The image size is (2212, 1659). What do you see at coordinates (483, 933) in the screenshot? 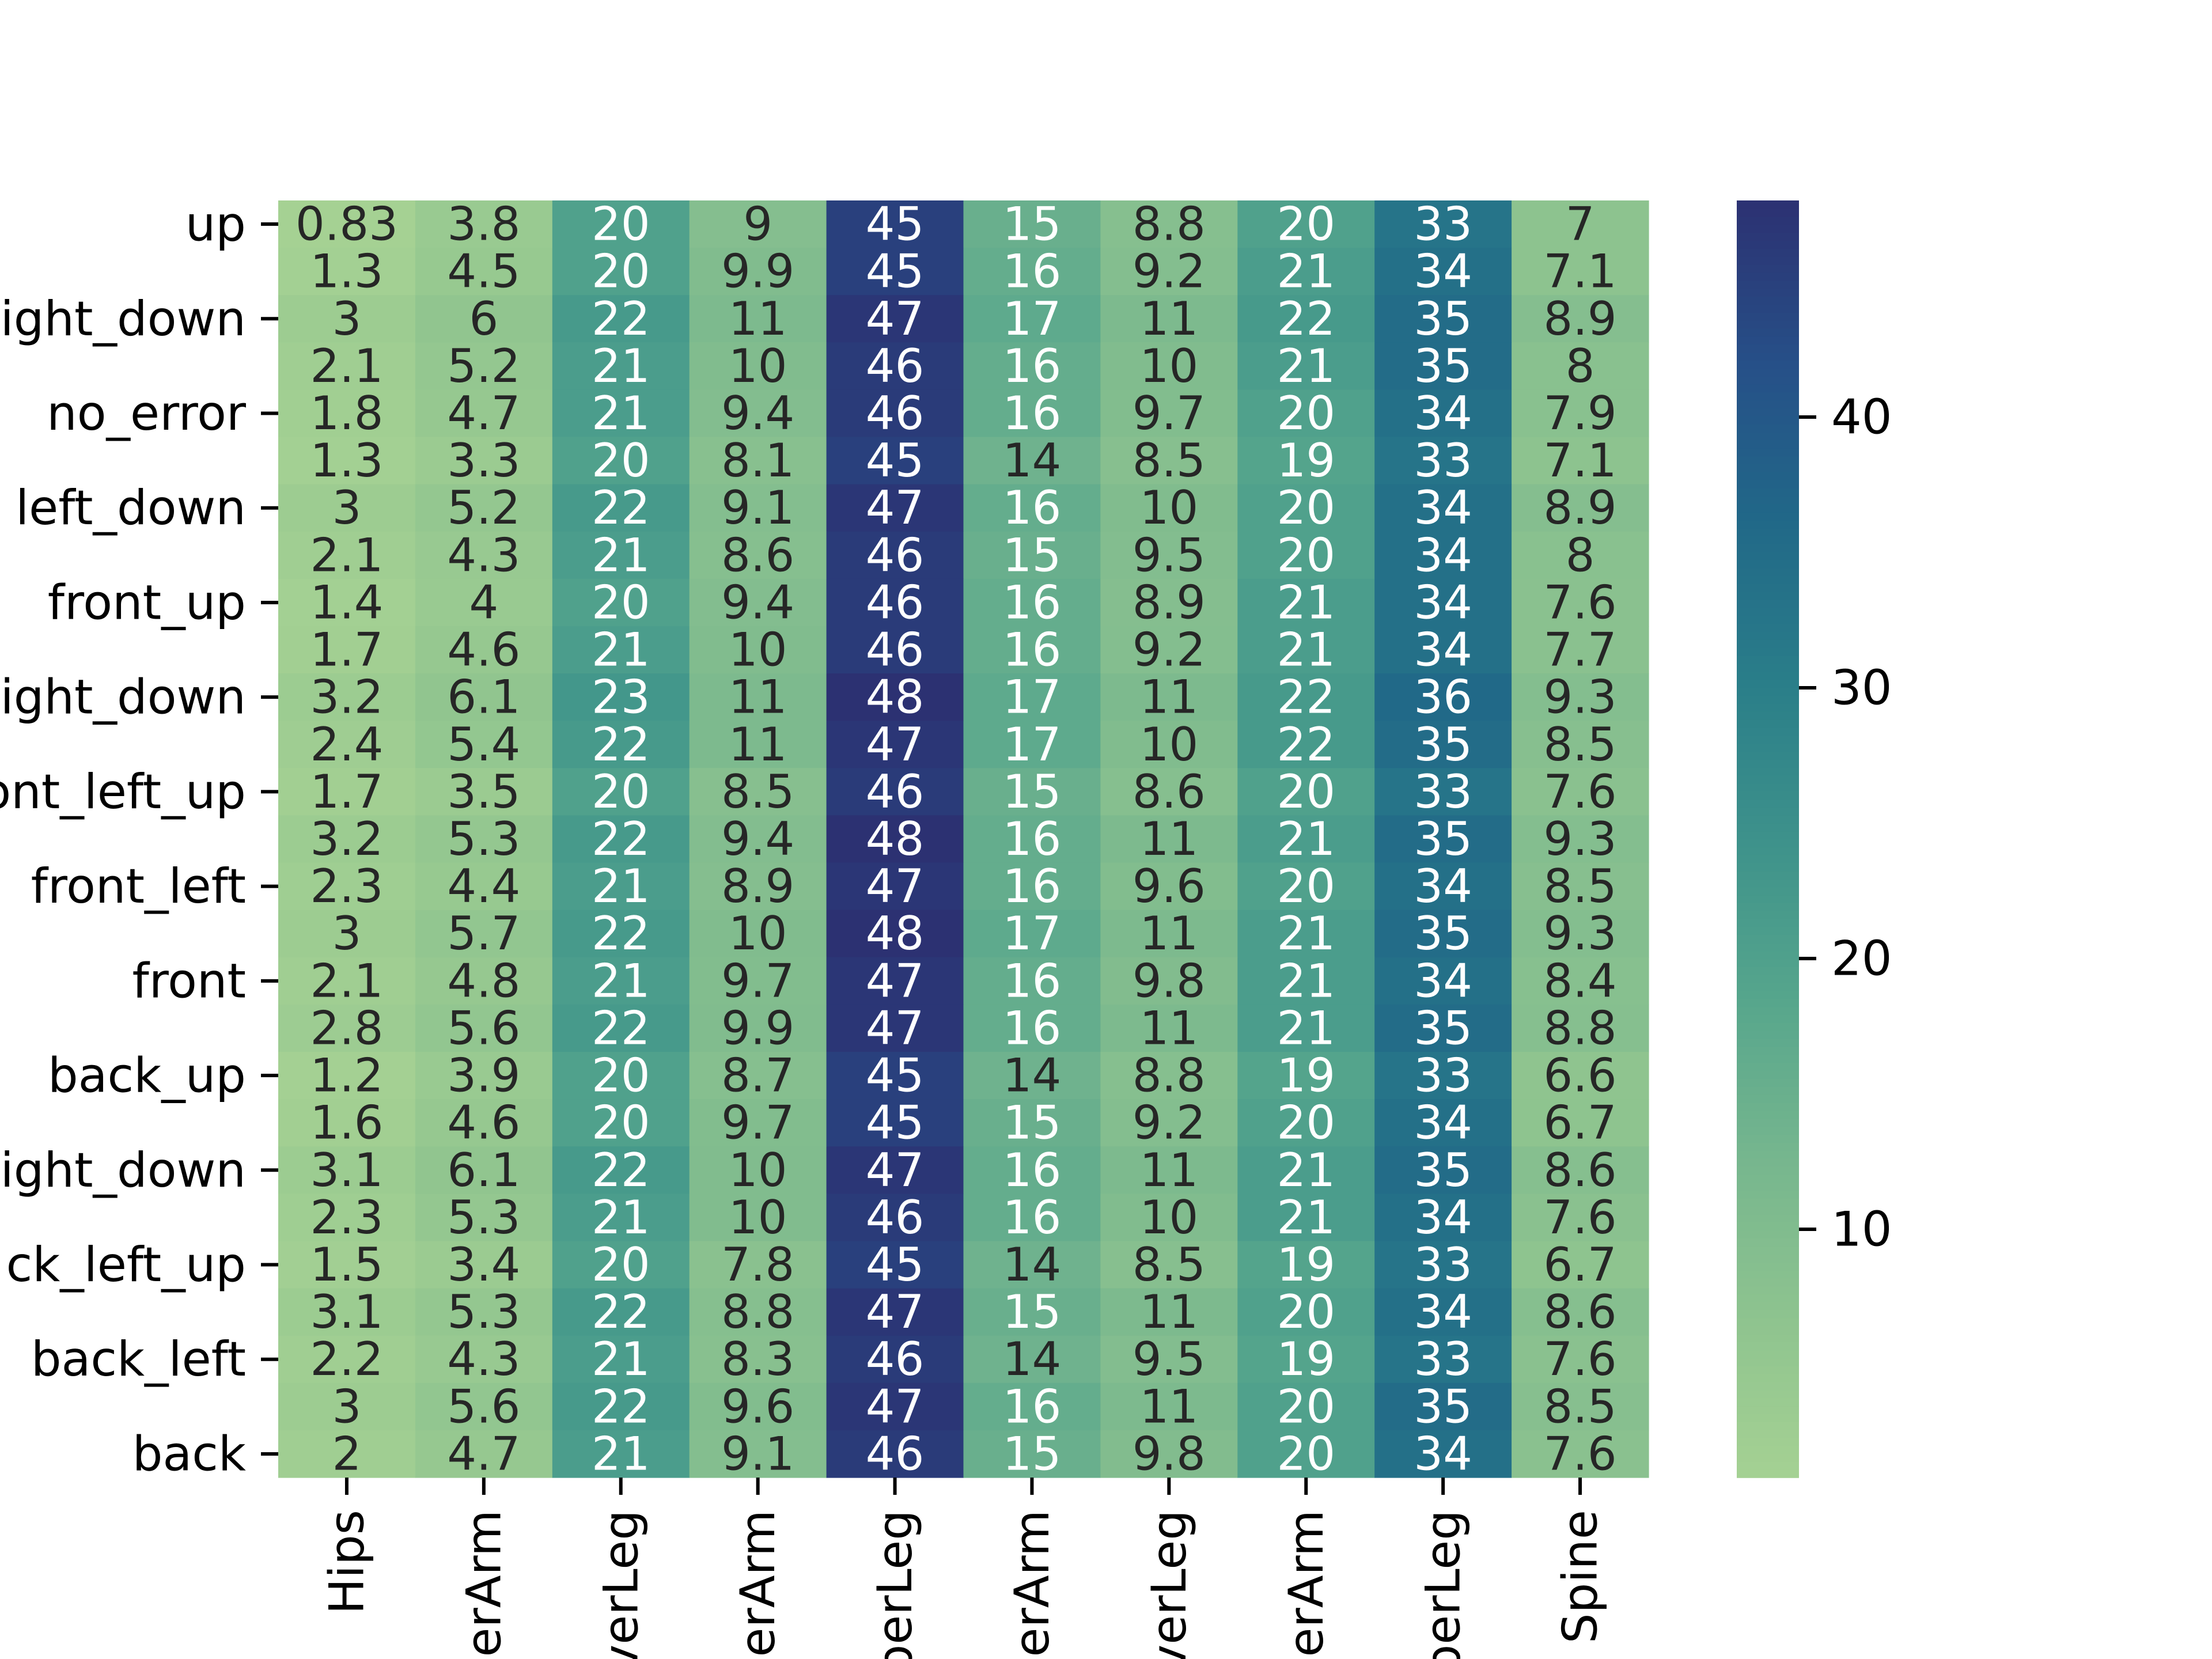
I see `cell-value: 5.7` at bounding box center [483, 933].